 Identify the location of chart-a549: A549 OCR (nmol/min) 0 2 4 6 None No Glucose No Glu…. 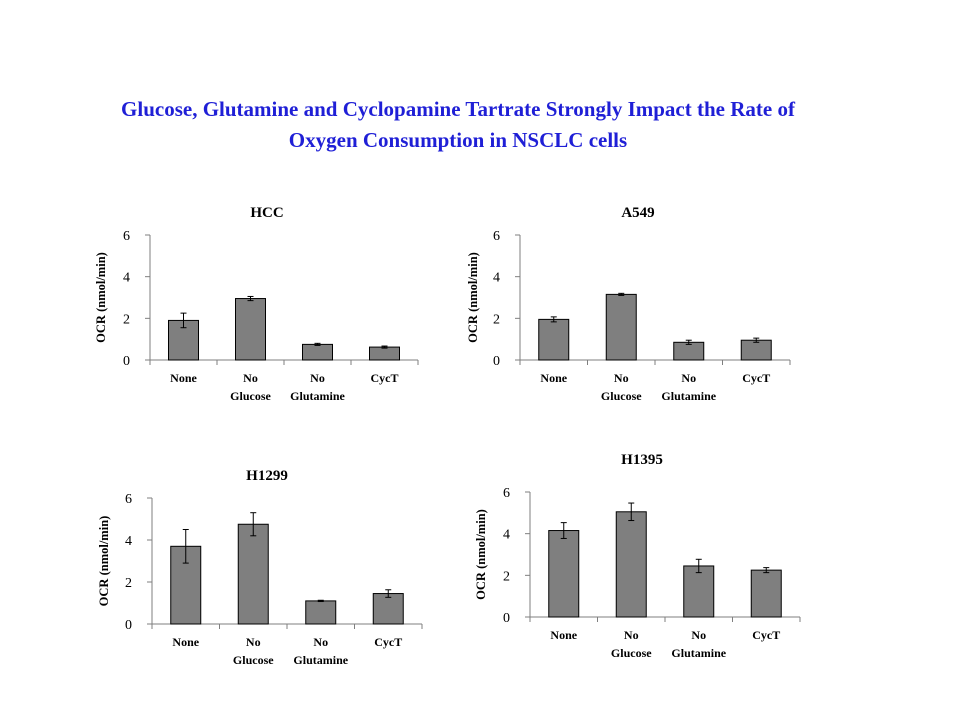
(628, 304).